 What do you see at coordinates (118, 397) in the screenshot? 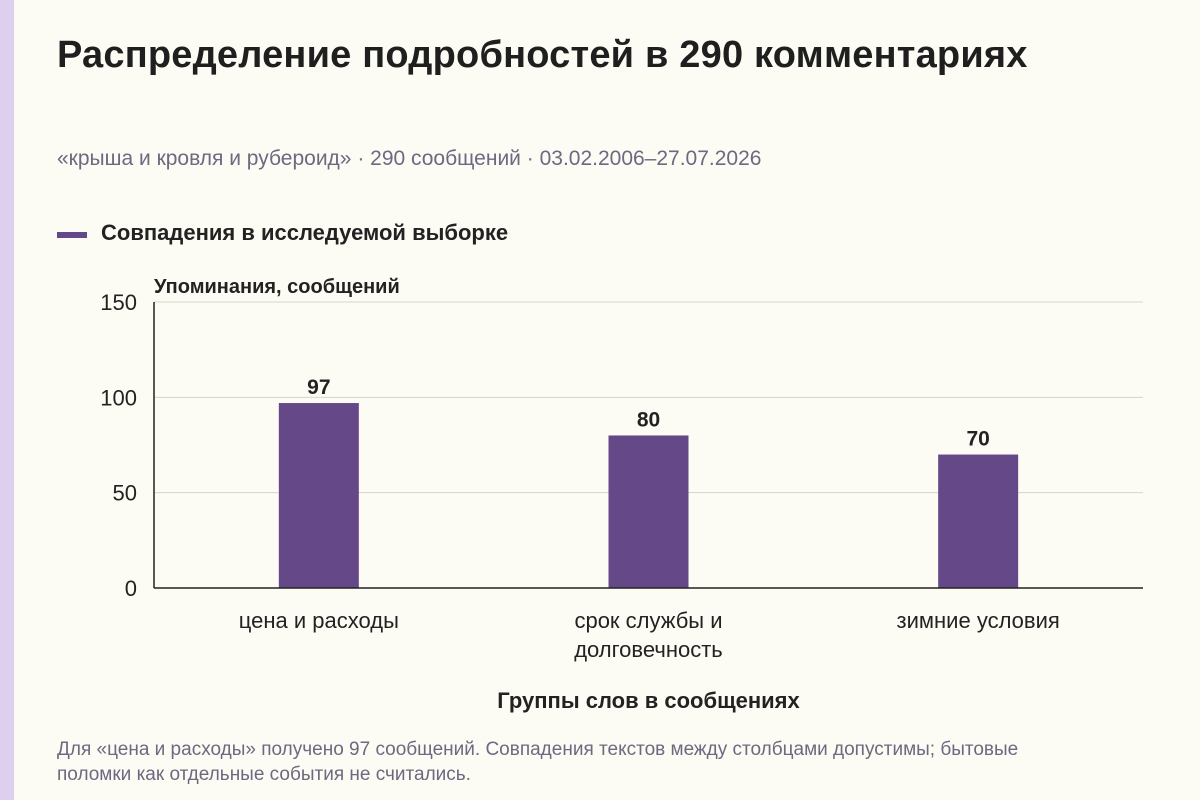
I see `y-tick-label: 100` at bounding box center [118, 397].